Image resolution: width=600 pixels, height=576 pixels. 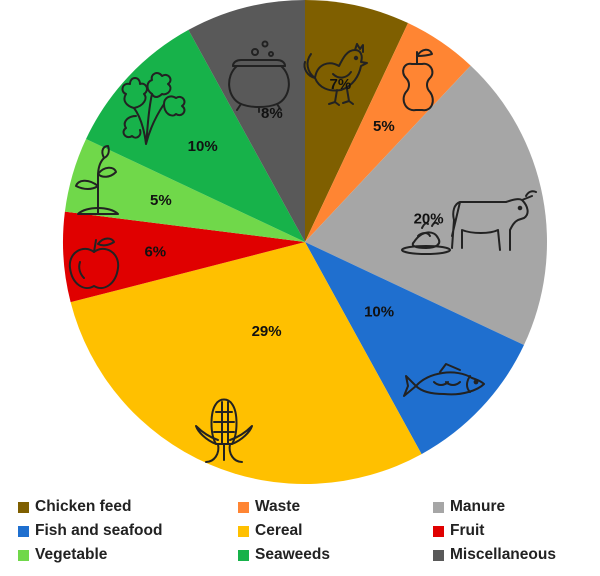 What do you see at coordinates (341, 84) in the screenshot?
I see `slice-label: 7%` at bounding box center [341, 84].